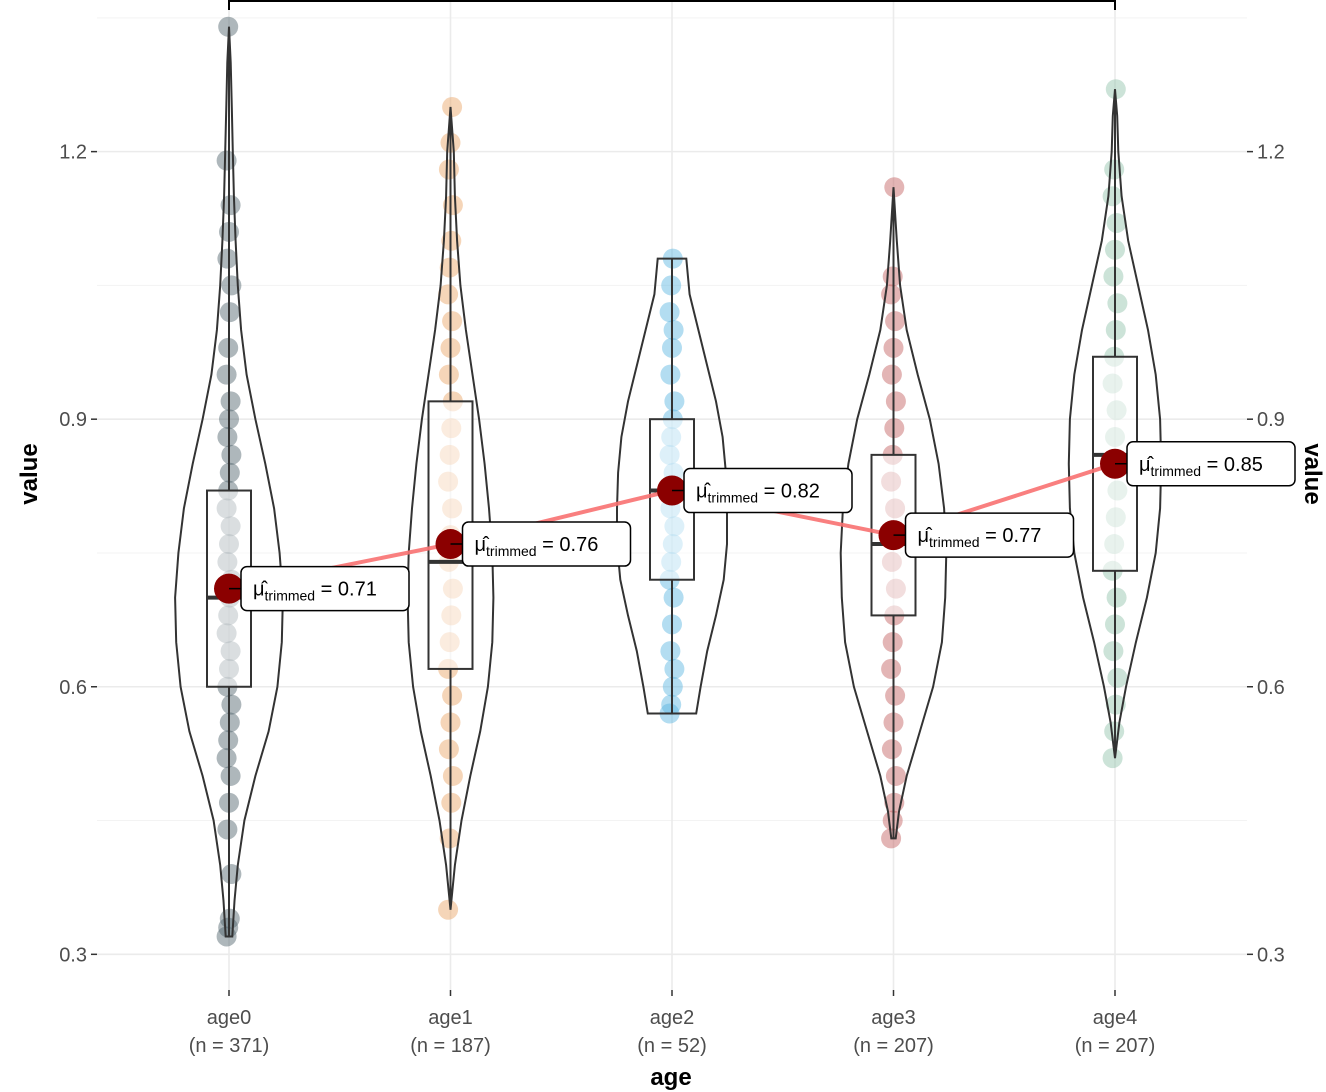 The width and height of the screenshot is (1326, 1092). I want to click on significance-bracket, so click(672, 5).